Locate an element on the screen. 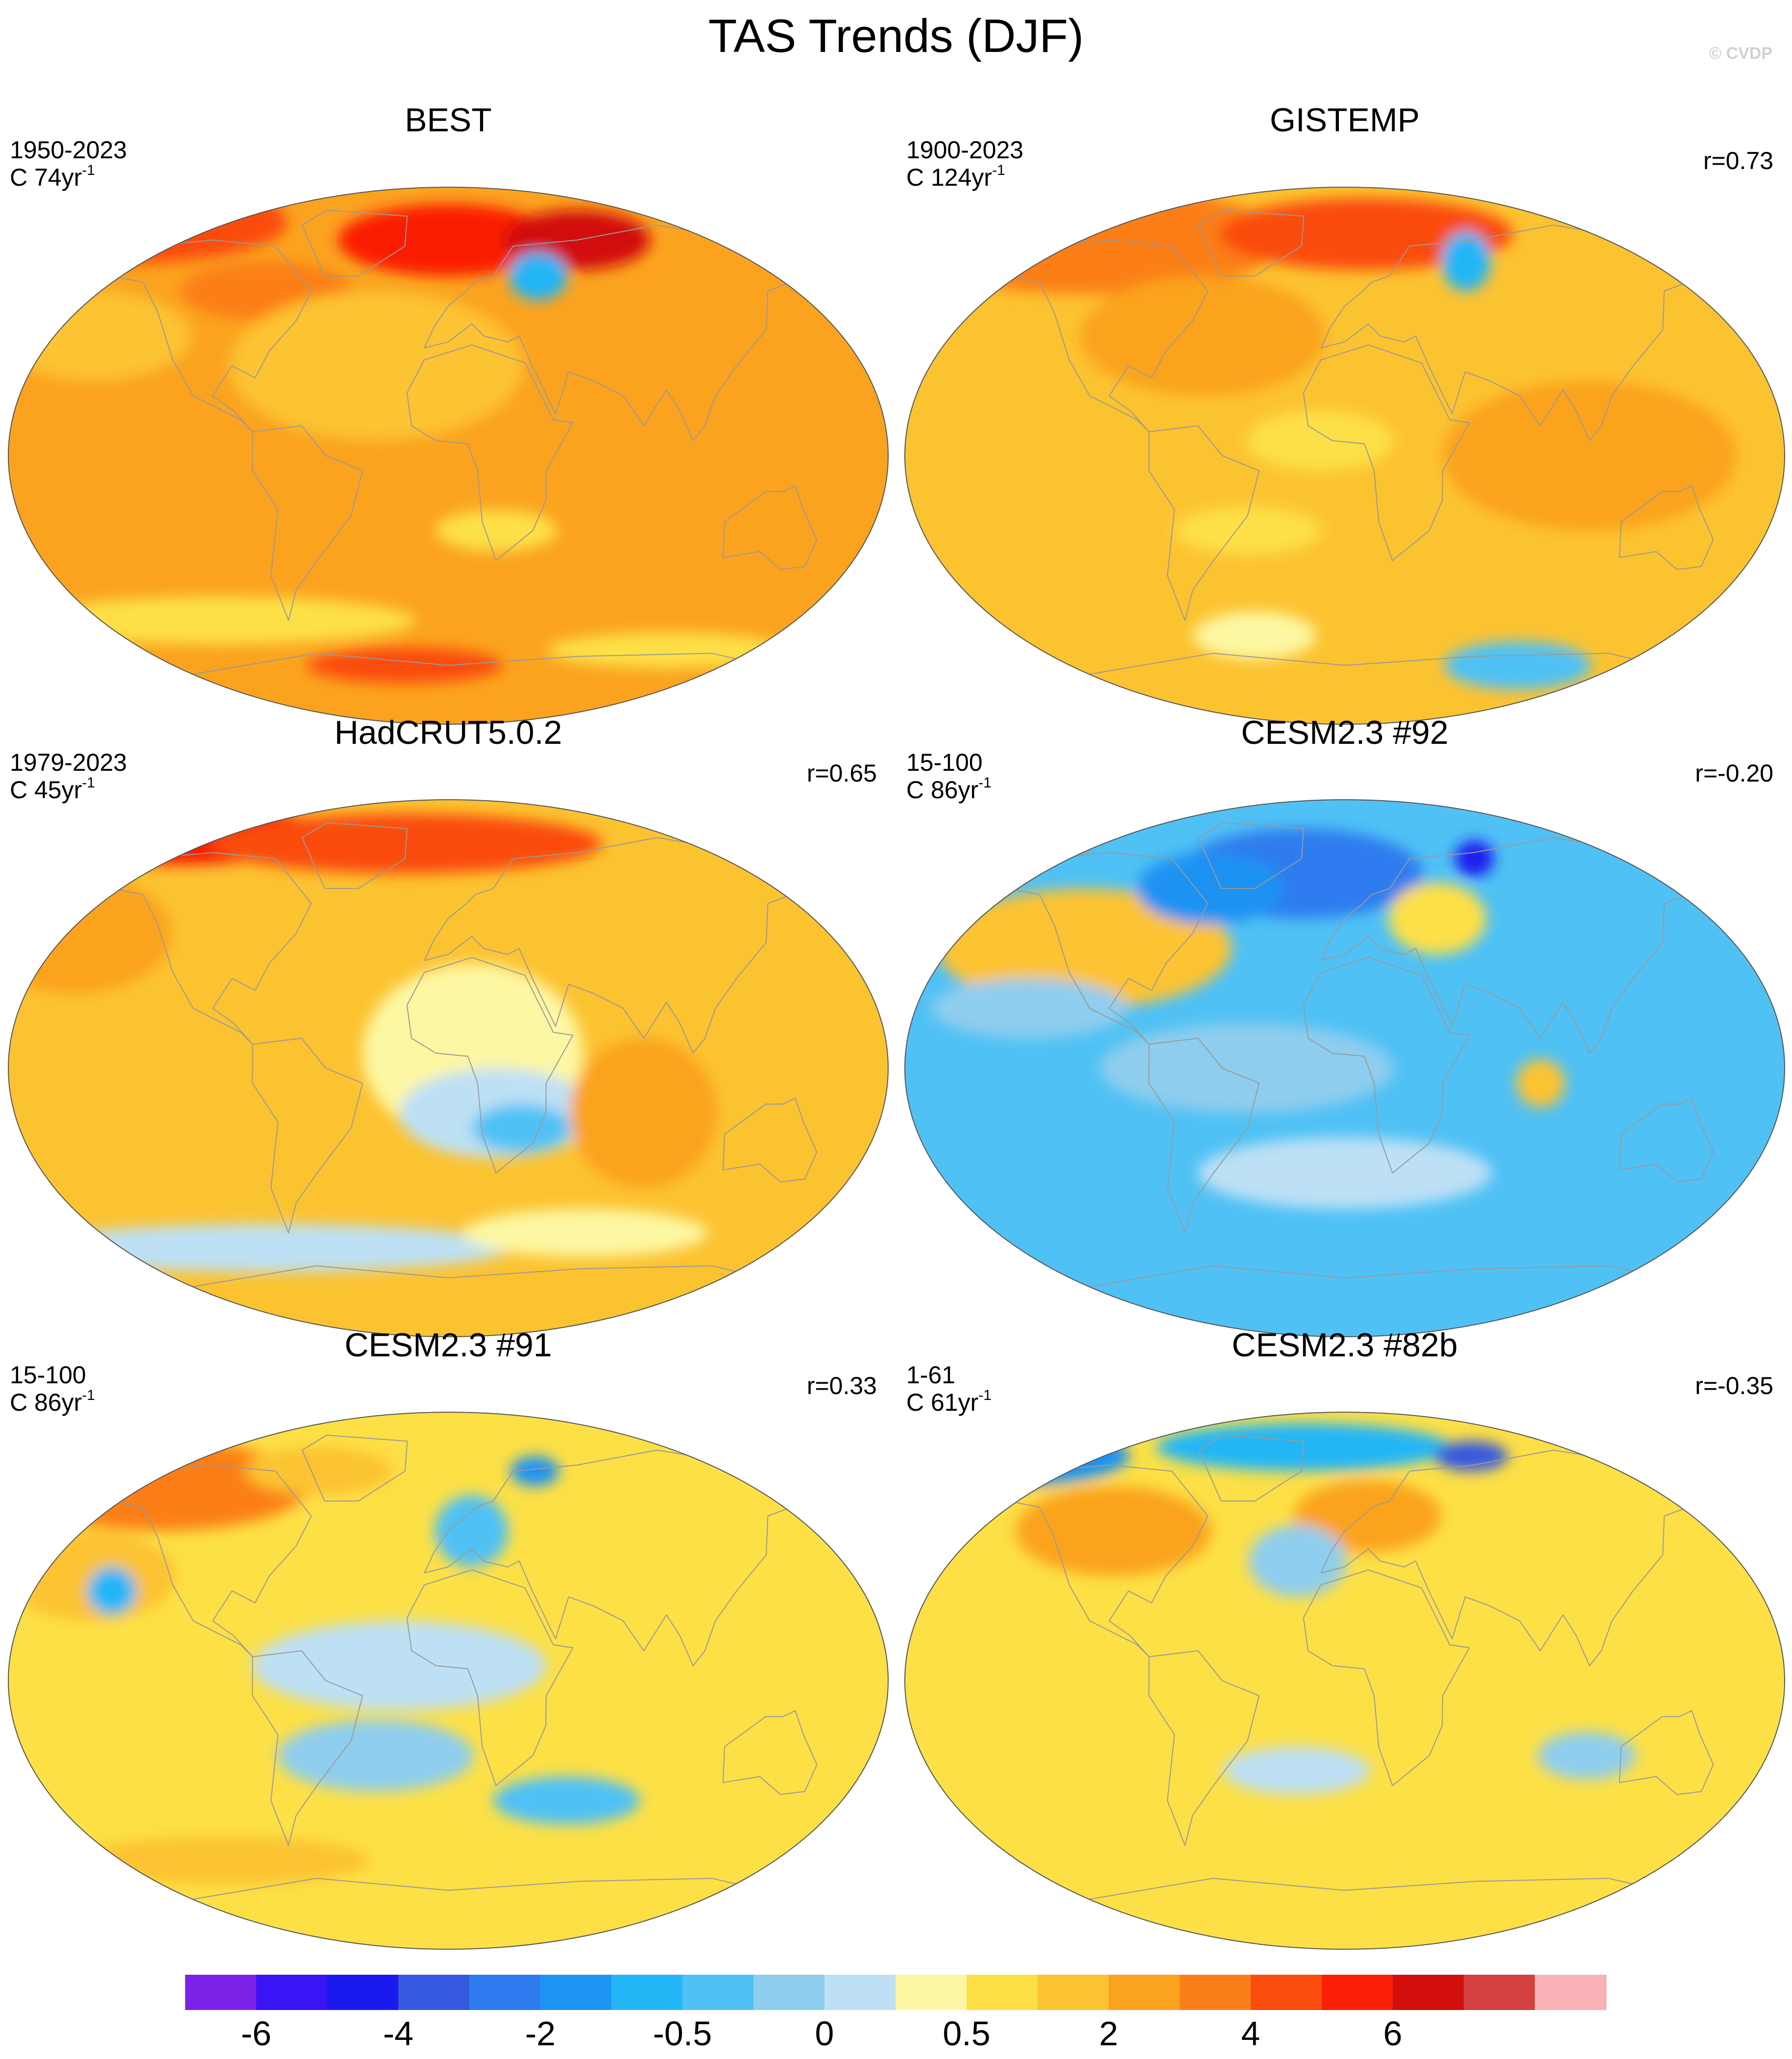 The width and height of the screenshot is (1792, 2059). credit-watermark: © CVDP is located at coordinates (1740, 54).